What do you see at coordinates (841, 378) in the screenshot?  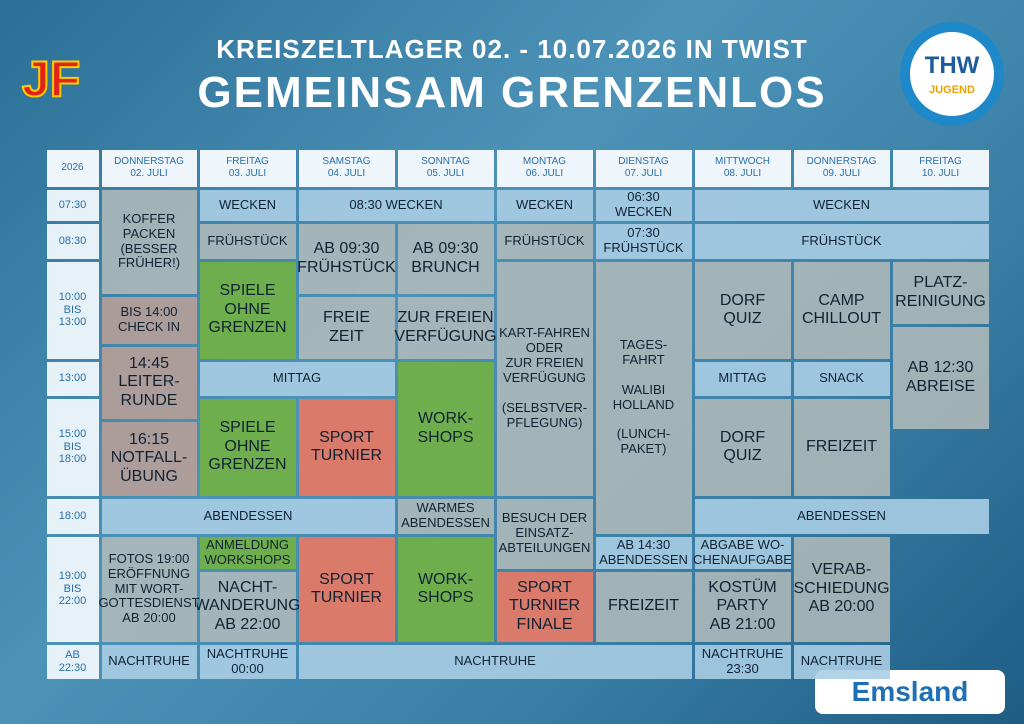 I see `schedule-cell: SNACK` at bounding box center [841, 378].